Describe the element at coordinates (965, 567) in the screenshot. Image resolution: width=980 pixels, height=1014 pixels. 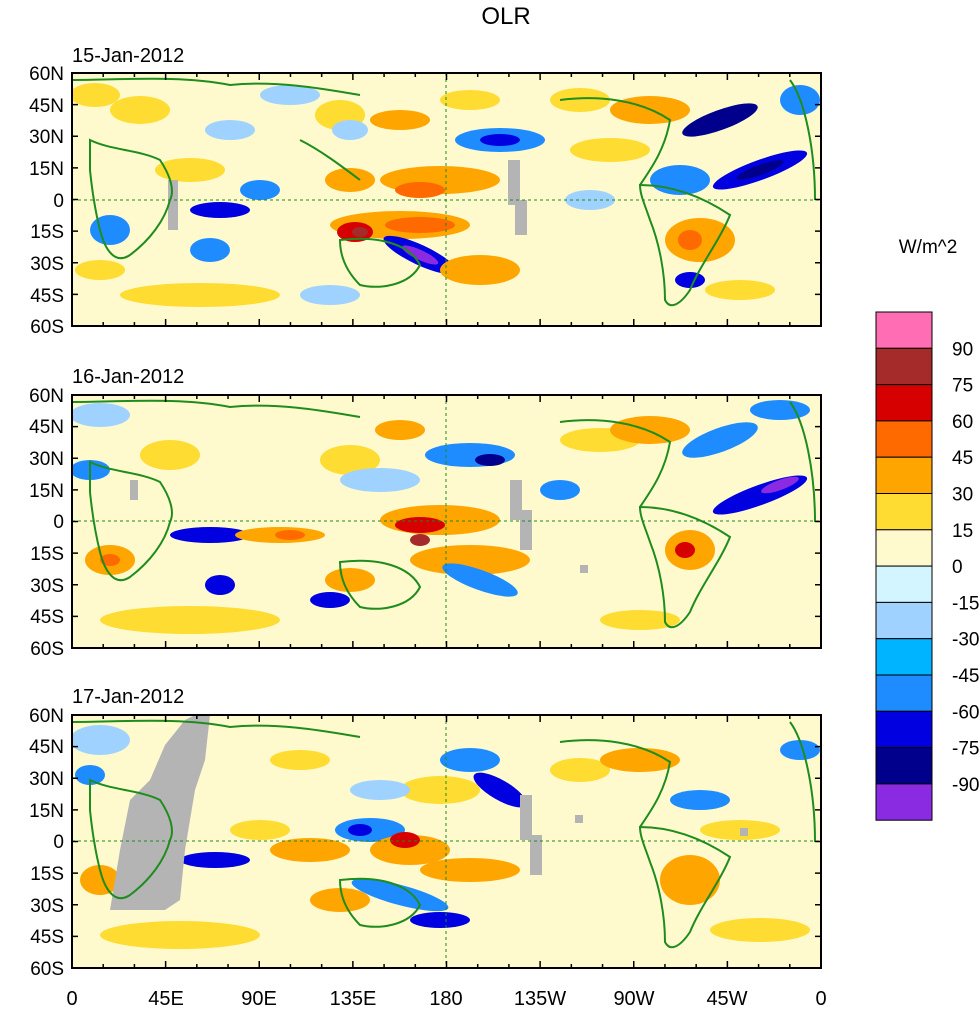
I see `colorbar-labels: 90 75 60 45 30 15 0 -15 -30 -45 -60 -75 -90` at that location.